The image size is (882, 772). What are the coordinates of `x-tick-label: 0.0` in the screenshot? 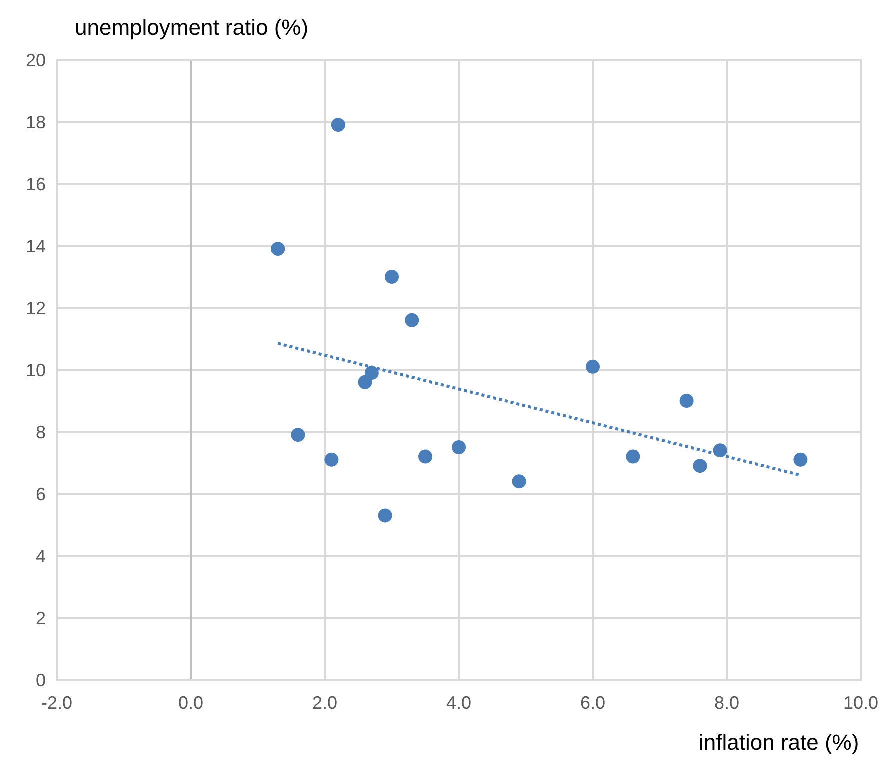 It's located at (191, 703).